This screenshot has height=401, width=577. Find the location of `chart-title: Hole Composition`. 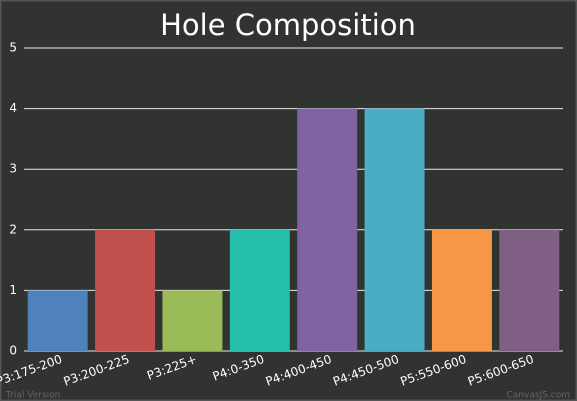

chart-title: Hole Composition is located at coordinates (288, 25).